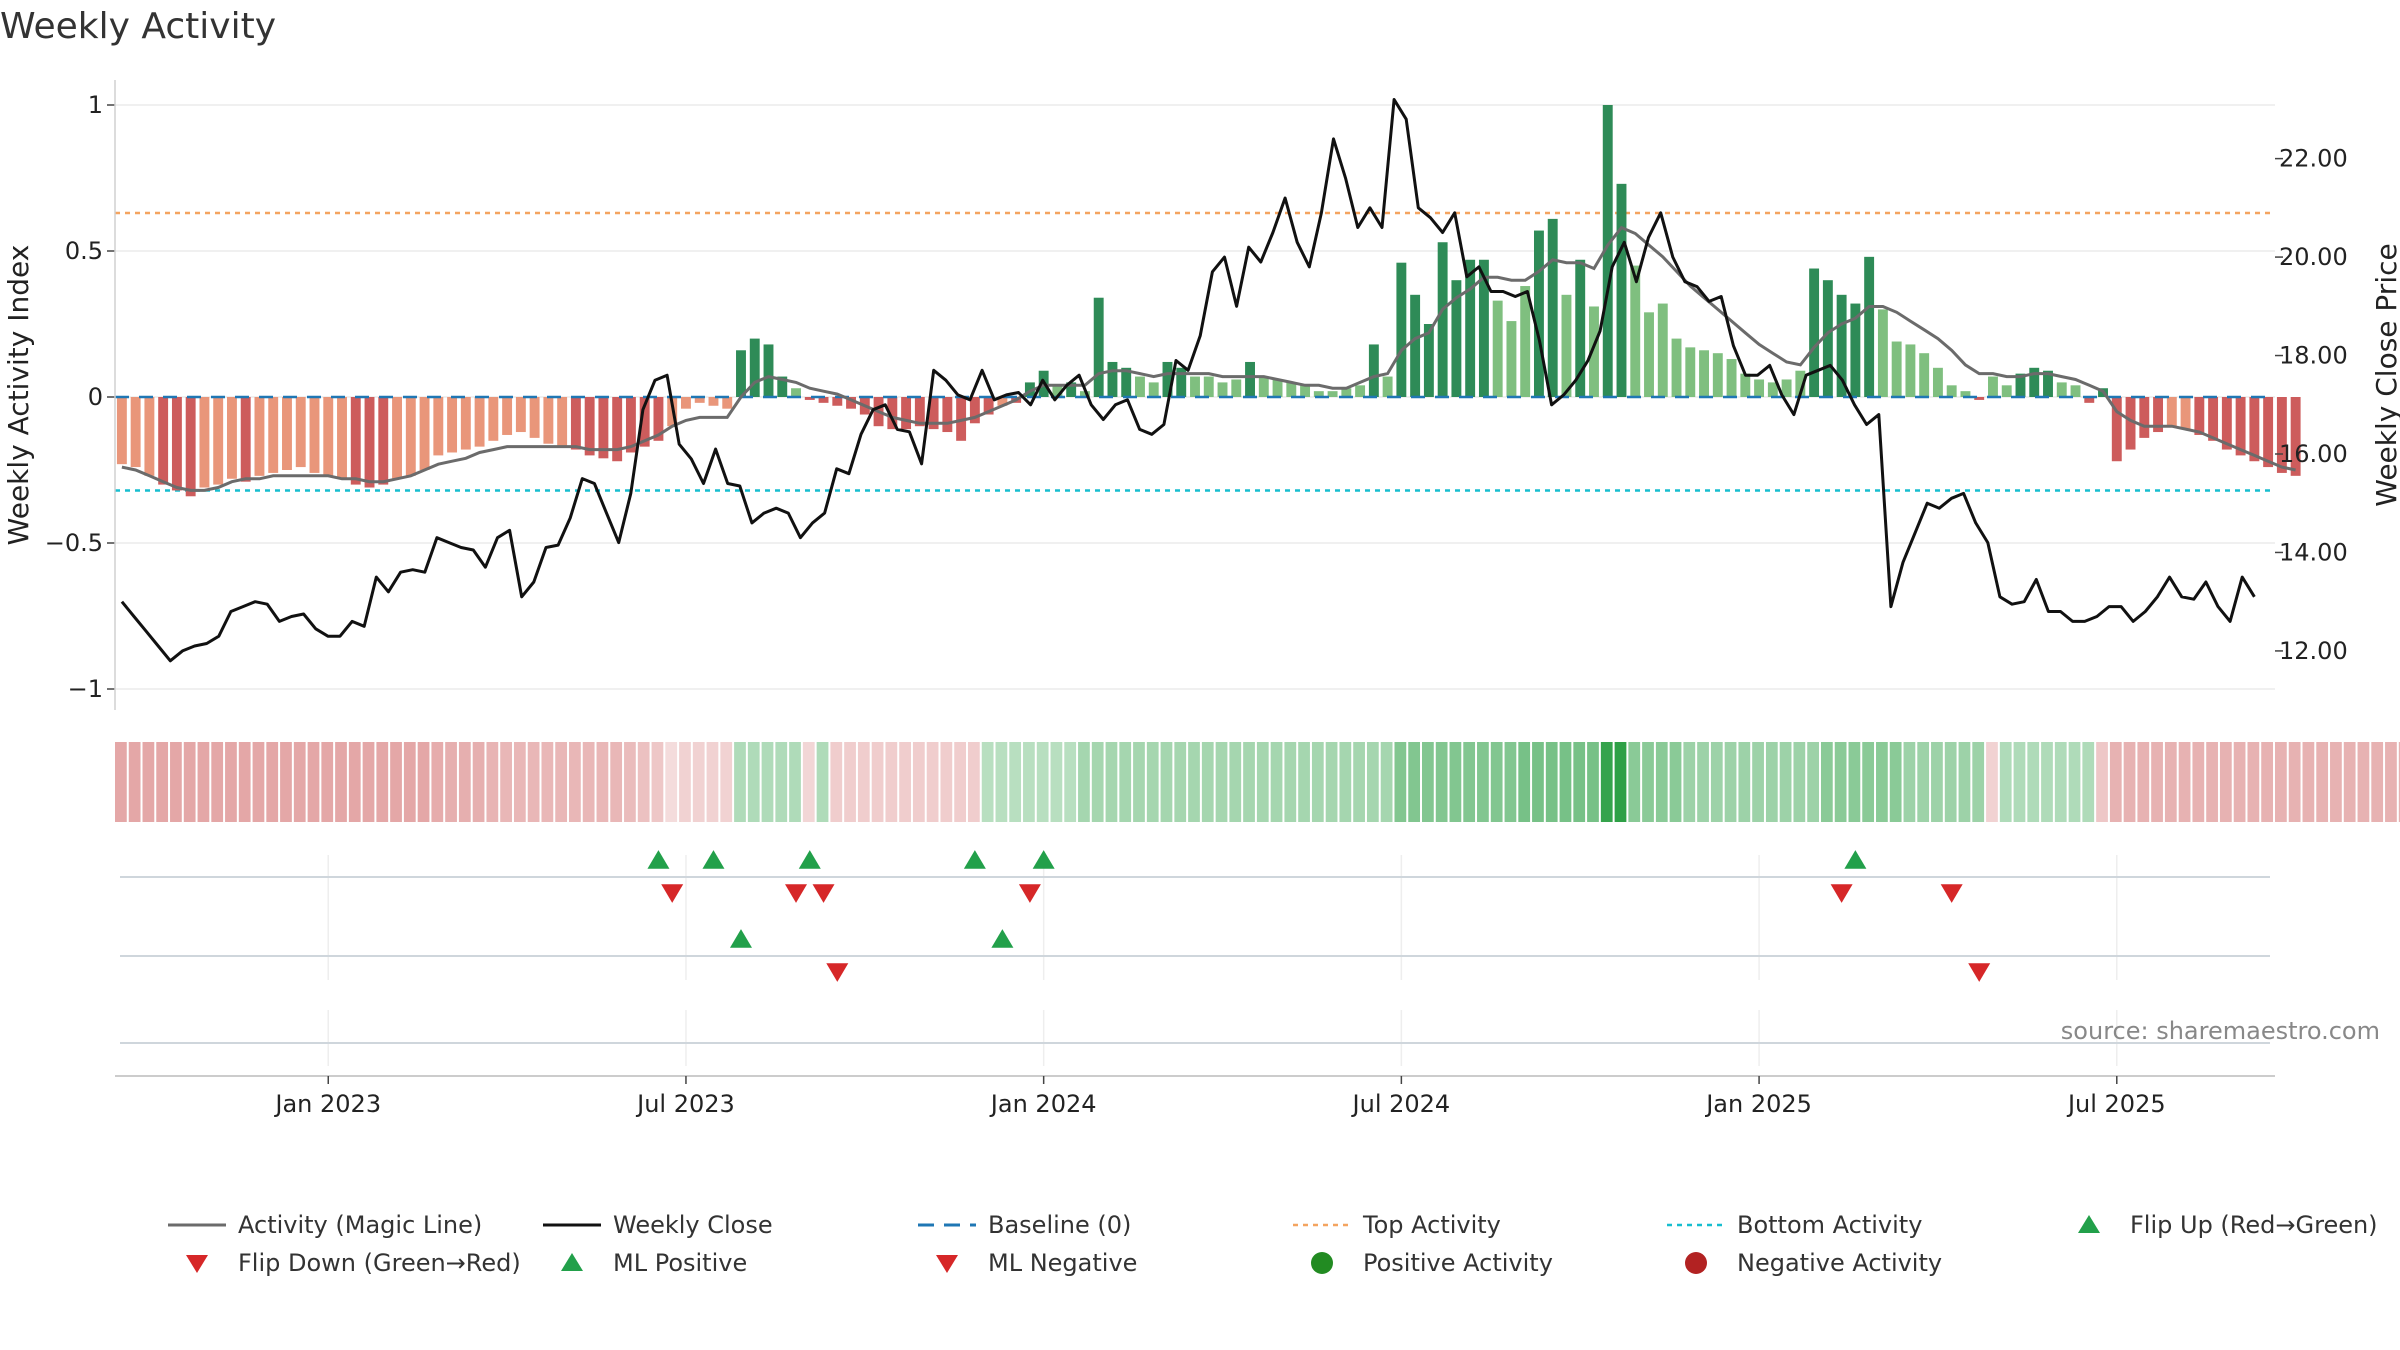 The image size is (2400, 1350). Describe the element at coordinates (95, 397) in the screenshot. I see `y-tick-label: 0` at that location.